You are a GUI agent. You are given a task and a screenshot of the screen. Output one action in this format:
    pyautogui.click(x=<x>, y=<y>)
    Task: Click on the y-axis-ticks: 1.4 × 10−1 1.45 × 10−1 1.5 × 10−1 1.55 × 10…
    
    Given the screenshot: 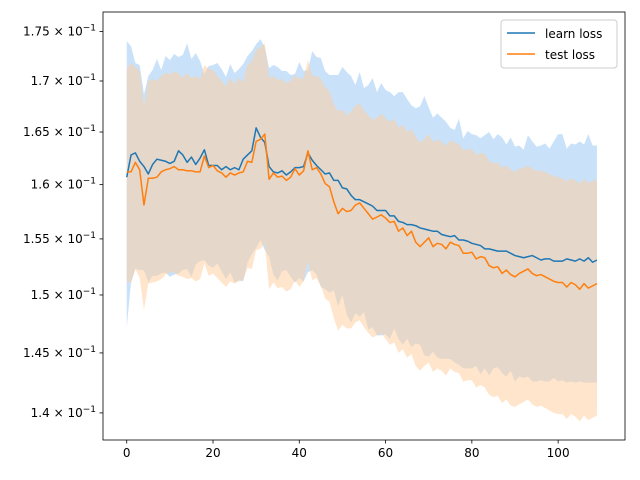 What is the action you would take?
    pyautogui.click(x=63, y=221)
    